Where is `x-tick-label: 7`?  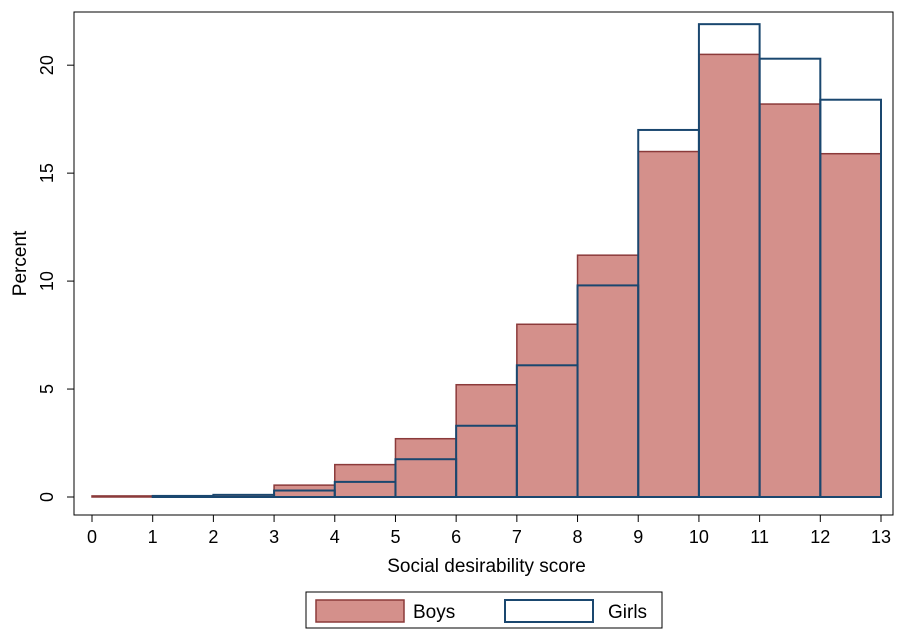
x-tick-label: 7 is located at coordinates (517, 537).